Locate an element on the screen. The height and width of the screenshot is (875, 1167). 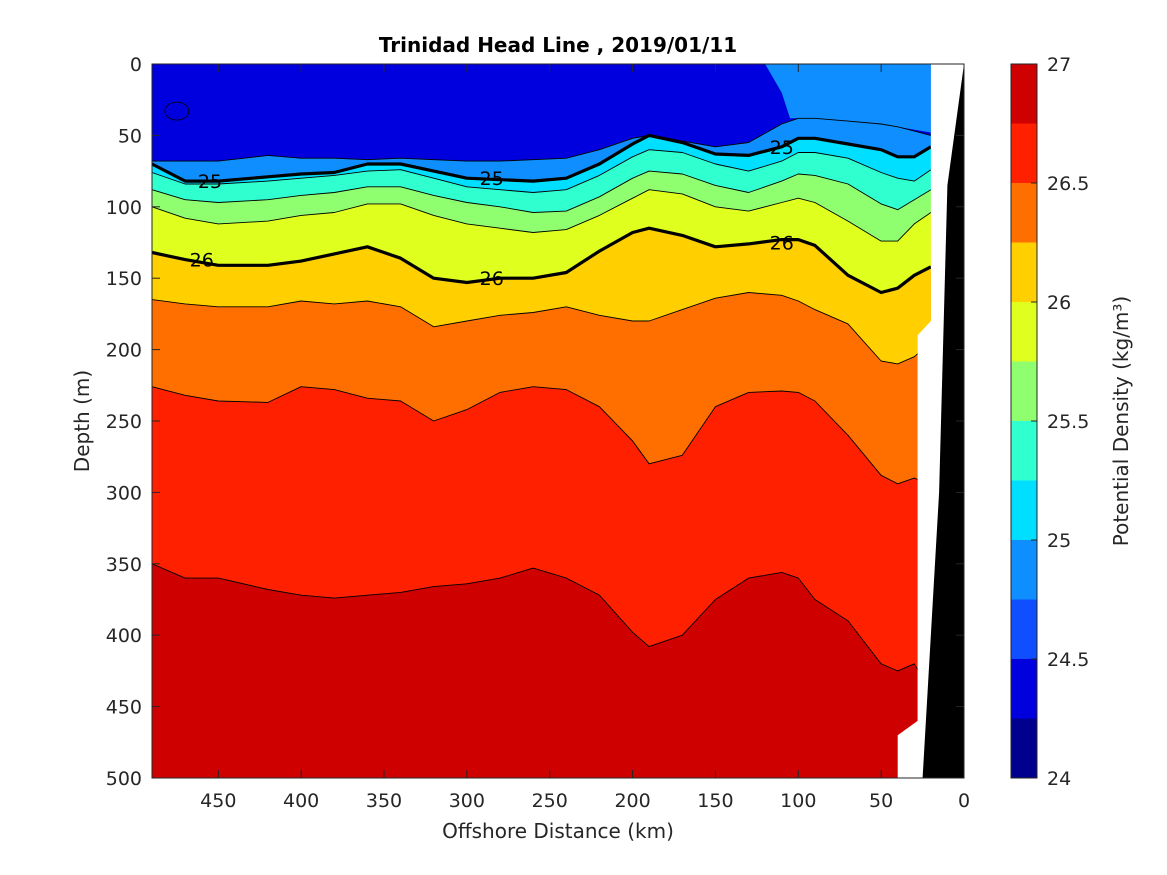
colorbar-label: Potential Density (kg/m³) is located at coordinates (1121, 421).